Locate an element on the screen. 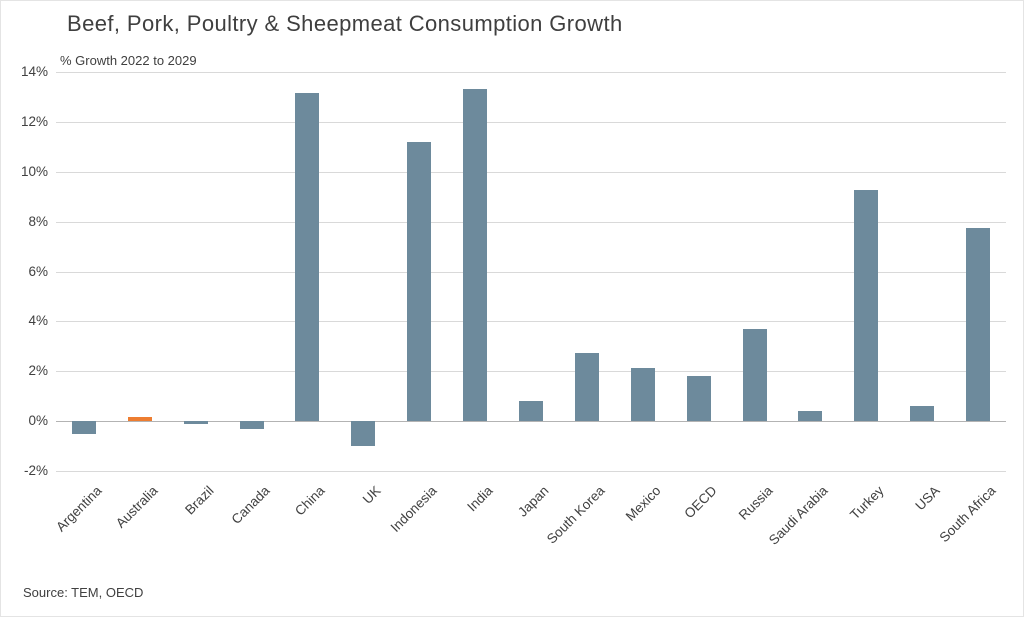  x-axis-label-uk: UK is located at coordinates (372, 495).